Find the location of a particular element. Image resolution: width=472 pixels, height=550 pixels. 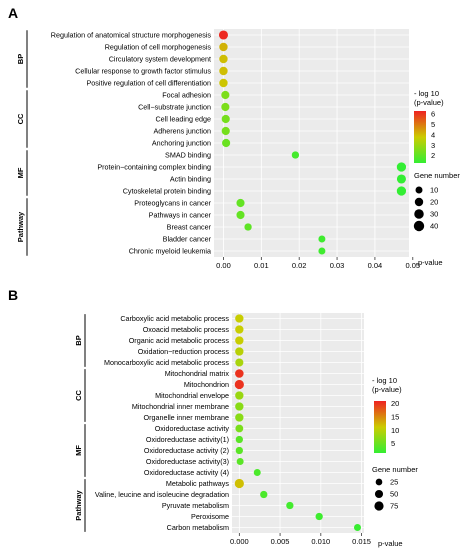

x-tick-label: 0.015 is located at coordinates (361, 541).